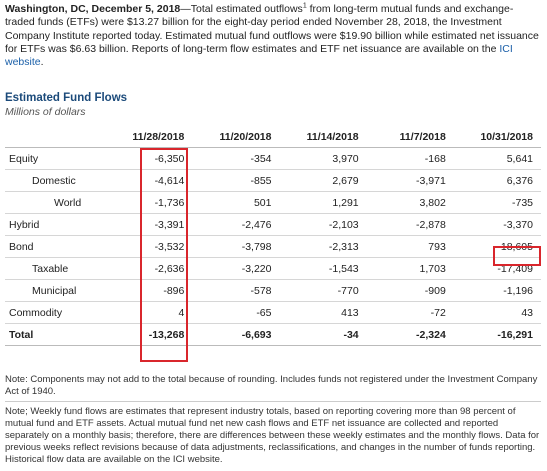 This screenshot has width=547, height=471. What do you see at coordinates (69, 268) in the screenshot?
I see `row-label: Taxable` at bounding box center [69, 268].